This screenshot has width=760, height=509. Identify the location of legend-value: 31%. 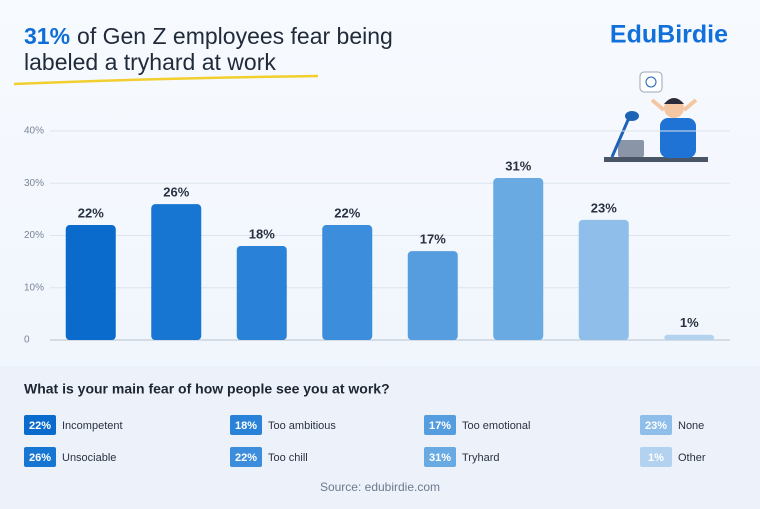
(440, 458).